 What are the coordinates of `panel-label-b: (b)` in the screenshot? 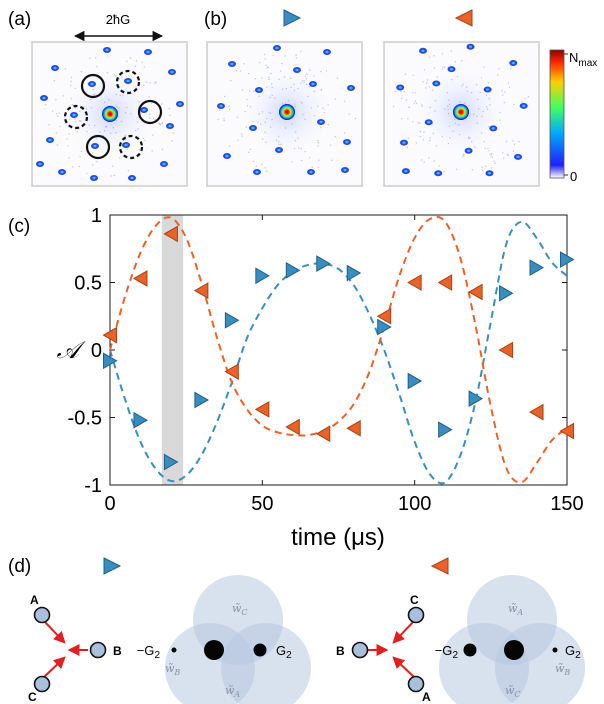 It's located at (215, 19).